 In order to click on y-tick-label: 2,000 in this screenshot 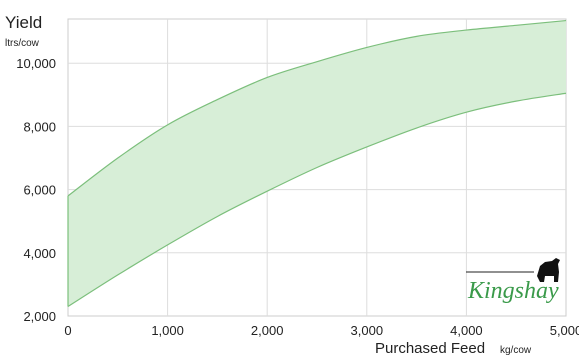, I will do `click(39, 316)`.